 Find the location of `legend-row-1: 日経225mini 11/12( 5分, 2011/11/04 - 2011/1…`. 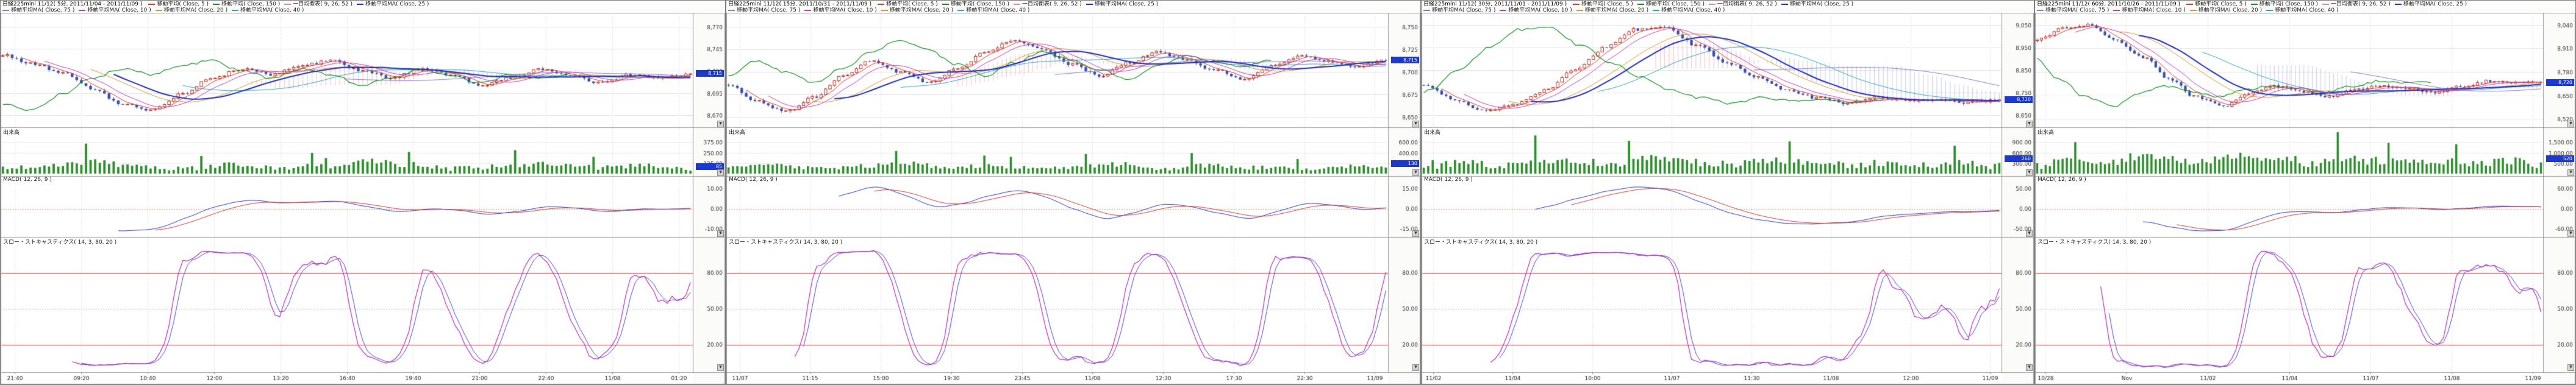

legend-row-1: 日経225mini 11/12( 5分, 2011/11/04 - 2011/1… is located at coordinates (362, 4).